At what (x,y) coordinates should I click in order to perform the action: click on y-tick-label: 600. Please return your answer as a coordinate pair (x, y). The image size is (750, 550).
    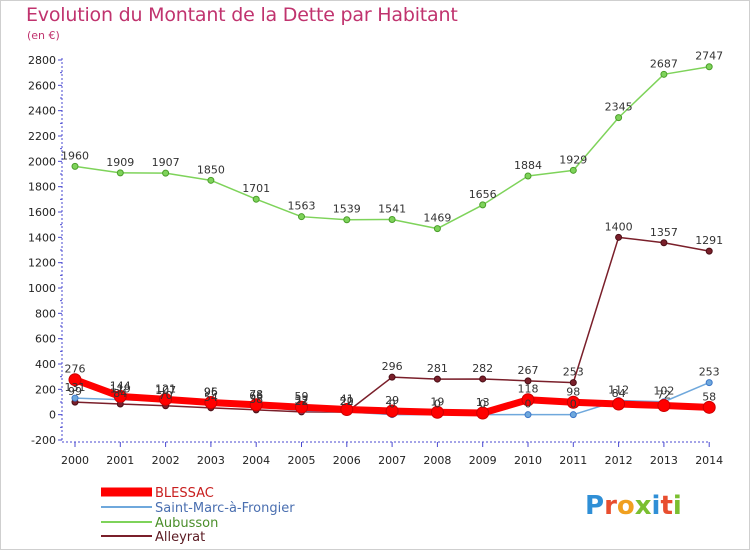
    Looking at the image, I should click on (45, 339).